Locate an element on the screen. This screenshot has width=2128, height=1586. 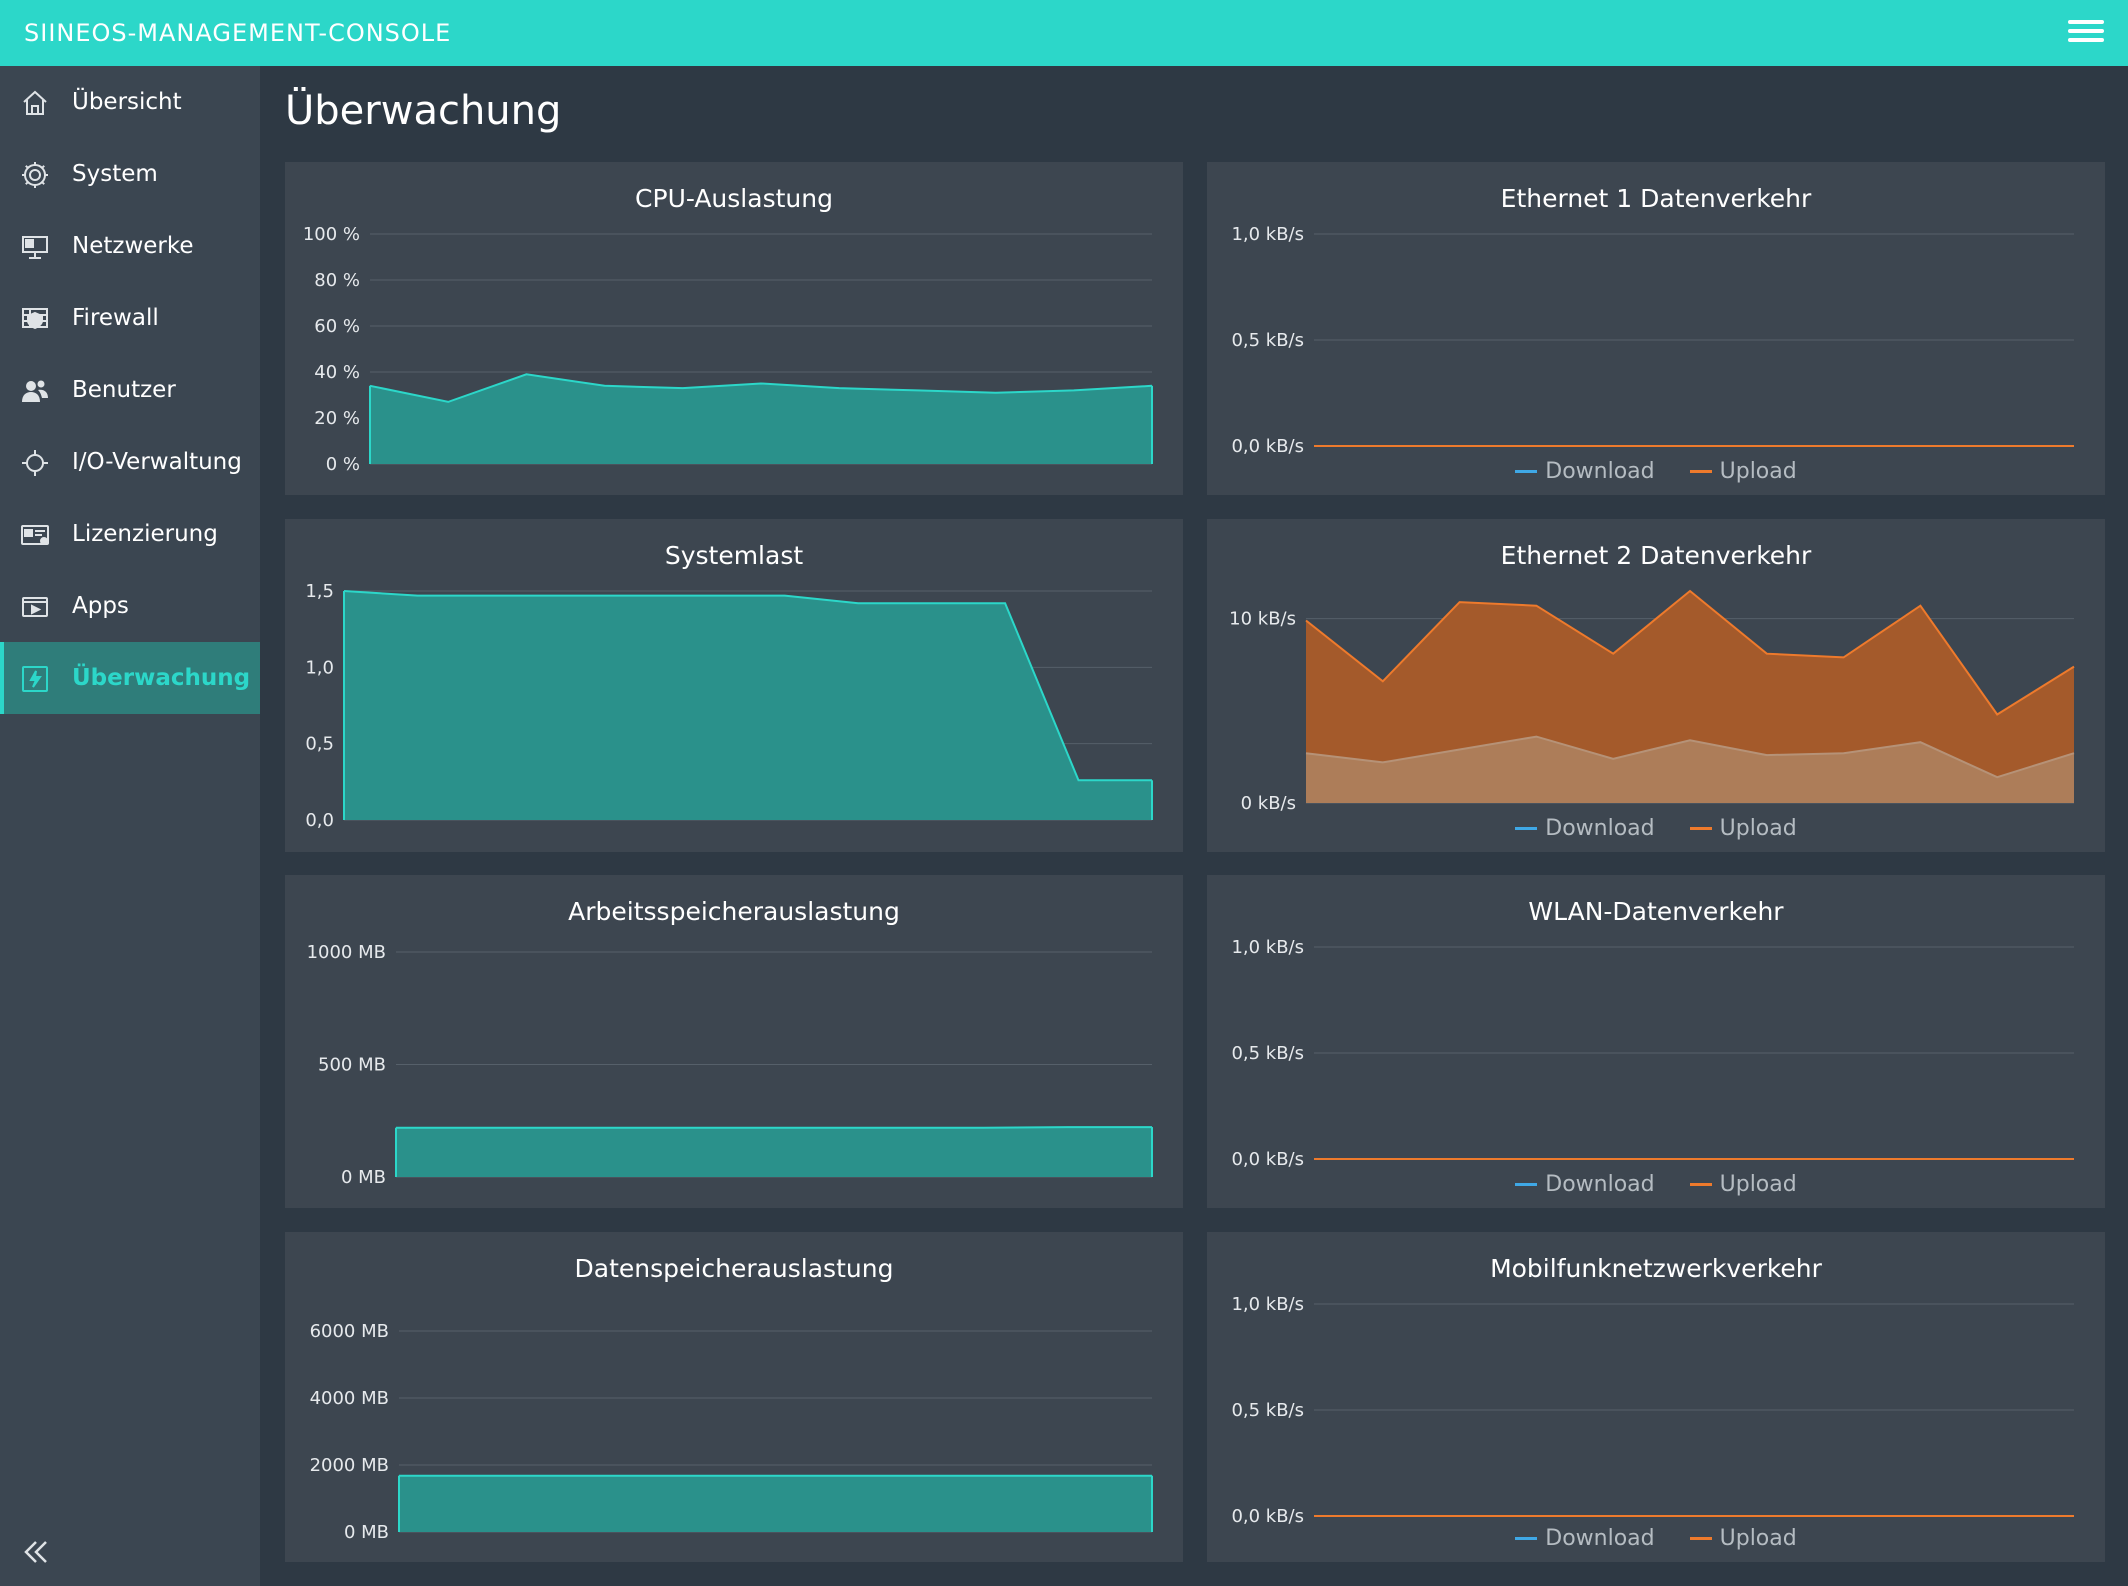
card-title: Datenspeicherauslastung is located at coordinates (734, 1268).